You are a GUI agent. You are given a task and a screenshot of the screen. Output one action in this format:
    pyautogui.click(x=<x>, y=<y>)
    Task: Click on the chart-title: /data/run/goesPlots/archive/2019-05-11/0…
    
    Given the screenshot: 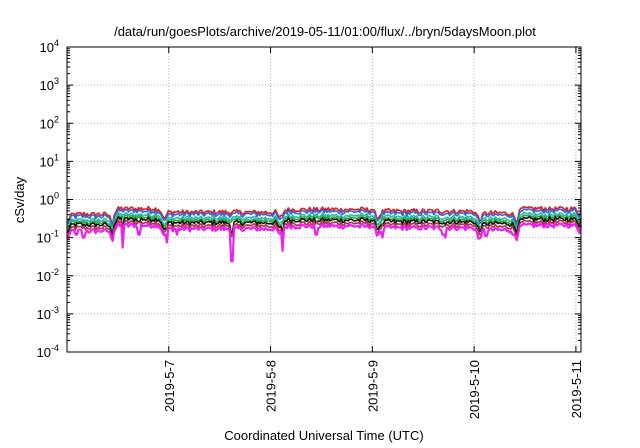 What is the action you would take?
    pyautogui.click(x=325, y=31)
    